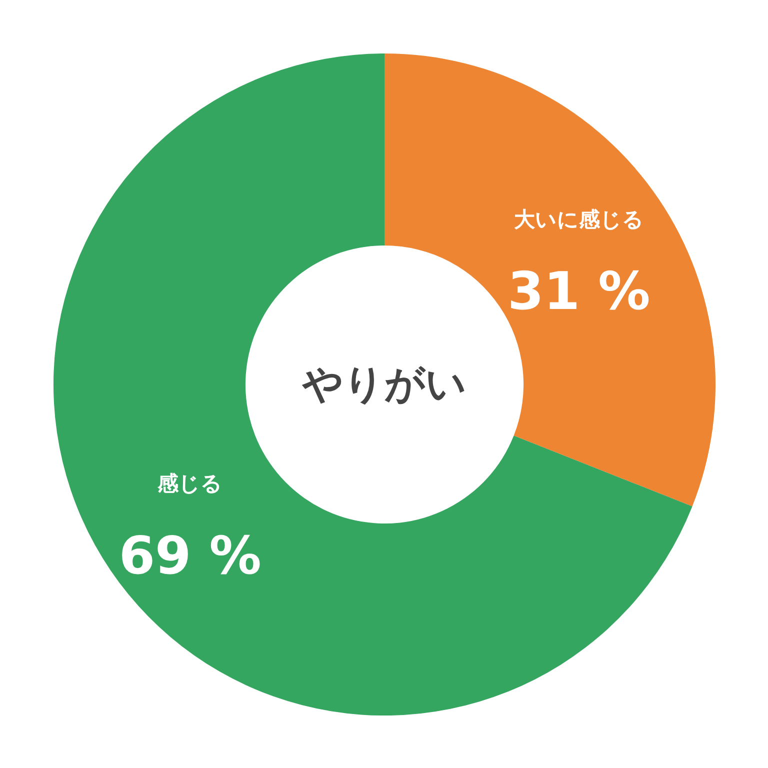 The height and width of the screenshot is (768, 768). I want to click on data-label: 69 %, so click(190, 556).